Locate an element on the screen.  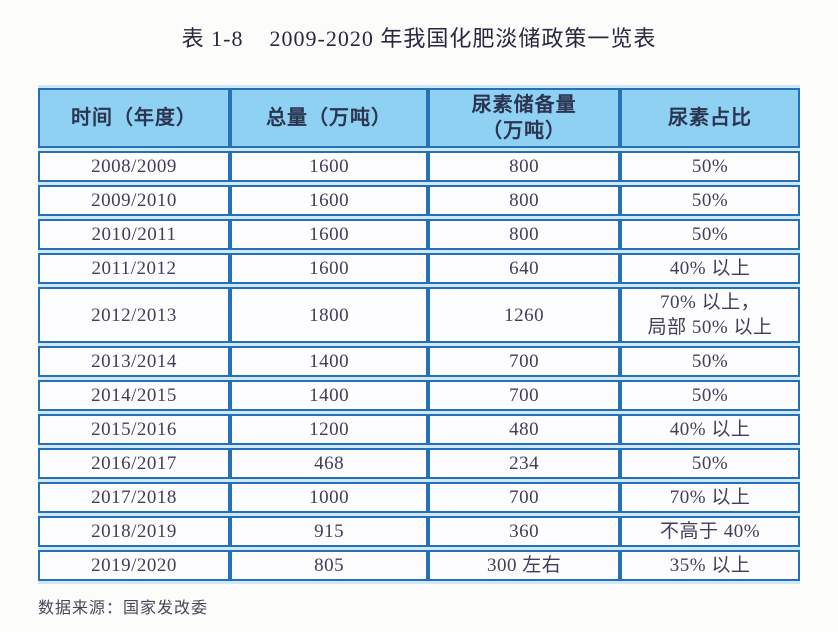
total-cell: 1000 is located at coordinates (329, 497).